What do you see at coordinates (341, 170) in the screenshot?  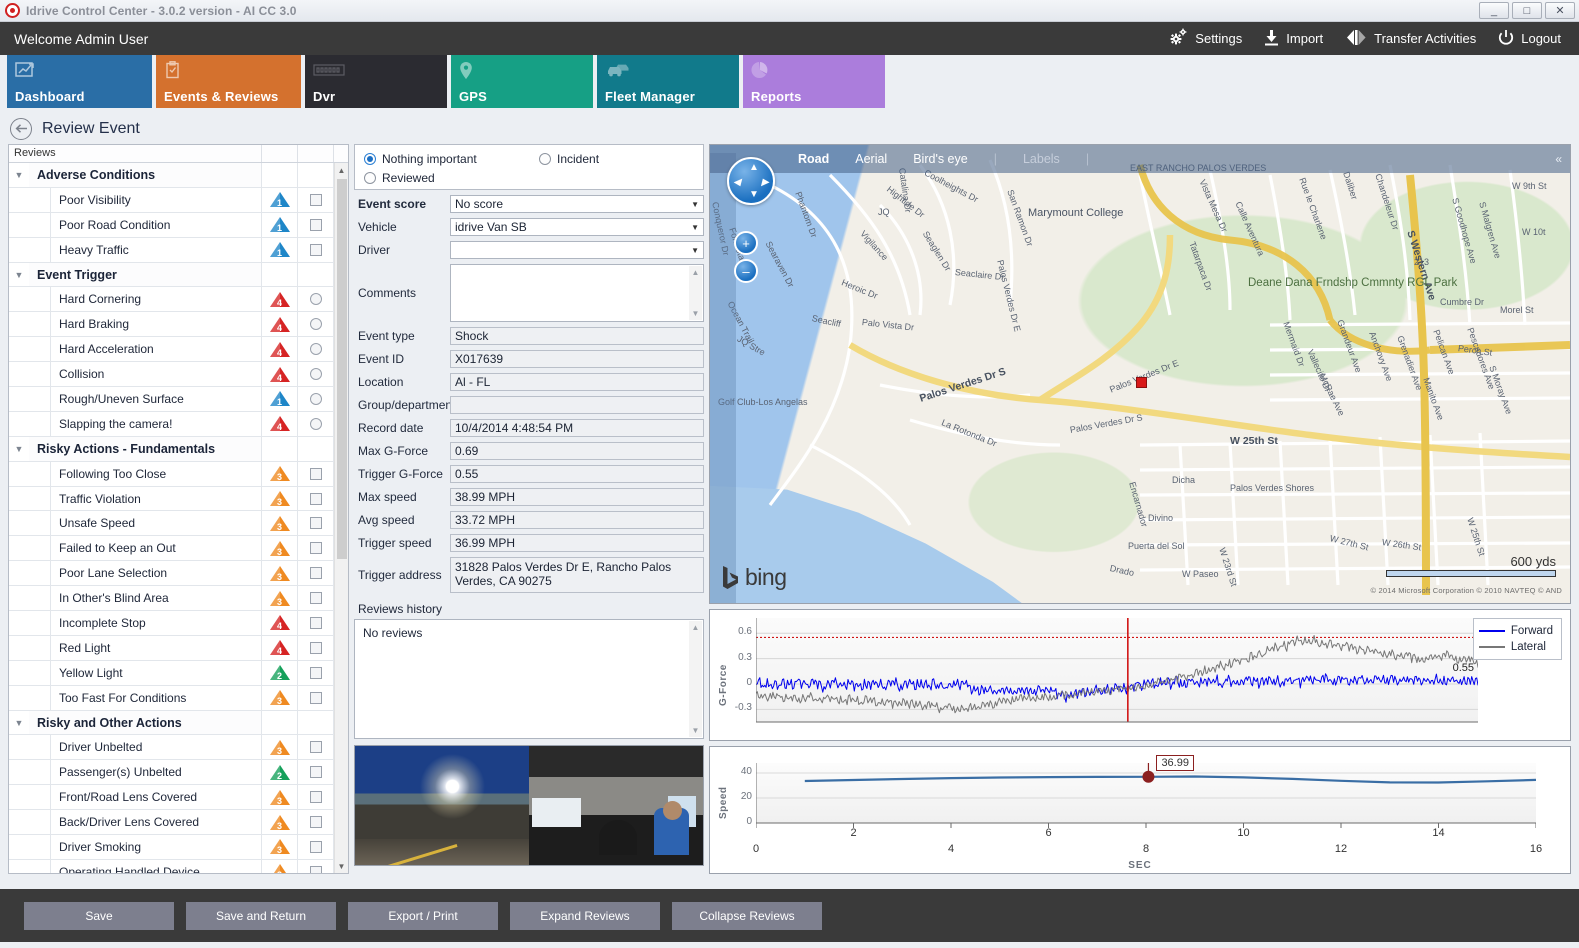 I see `scroll-up-arrow: ▲` at bounding box center [341, 170].